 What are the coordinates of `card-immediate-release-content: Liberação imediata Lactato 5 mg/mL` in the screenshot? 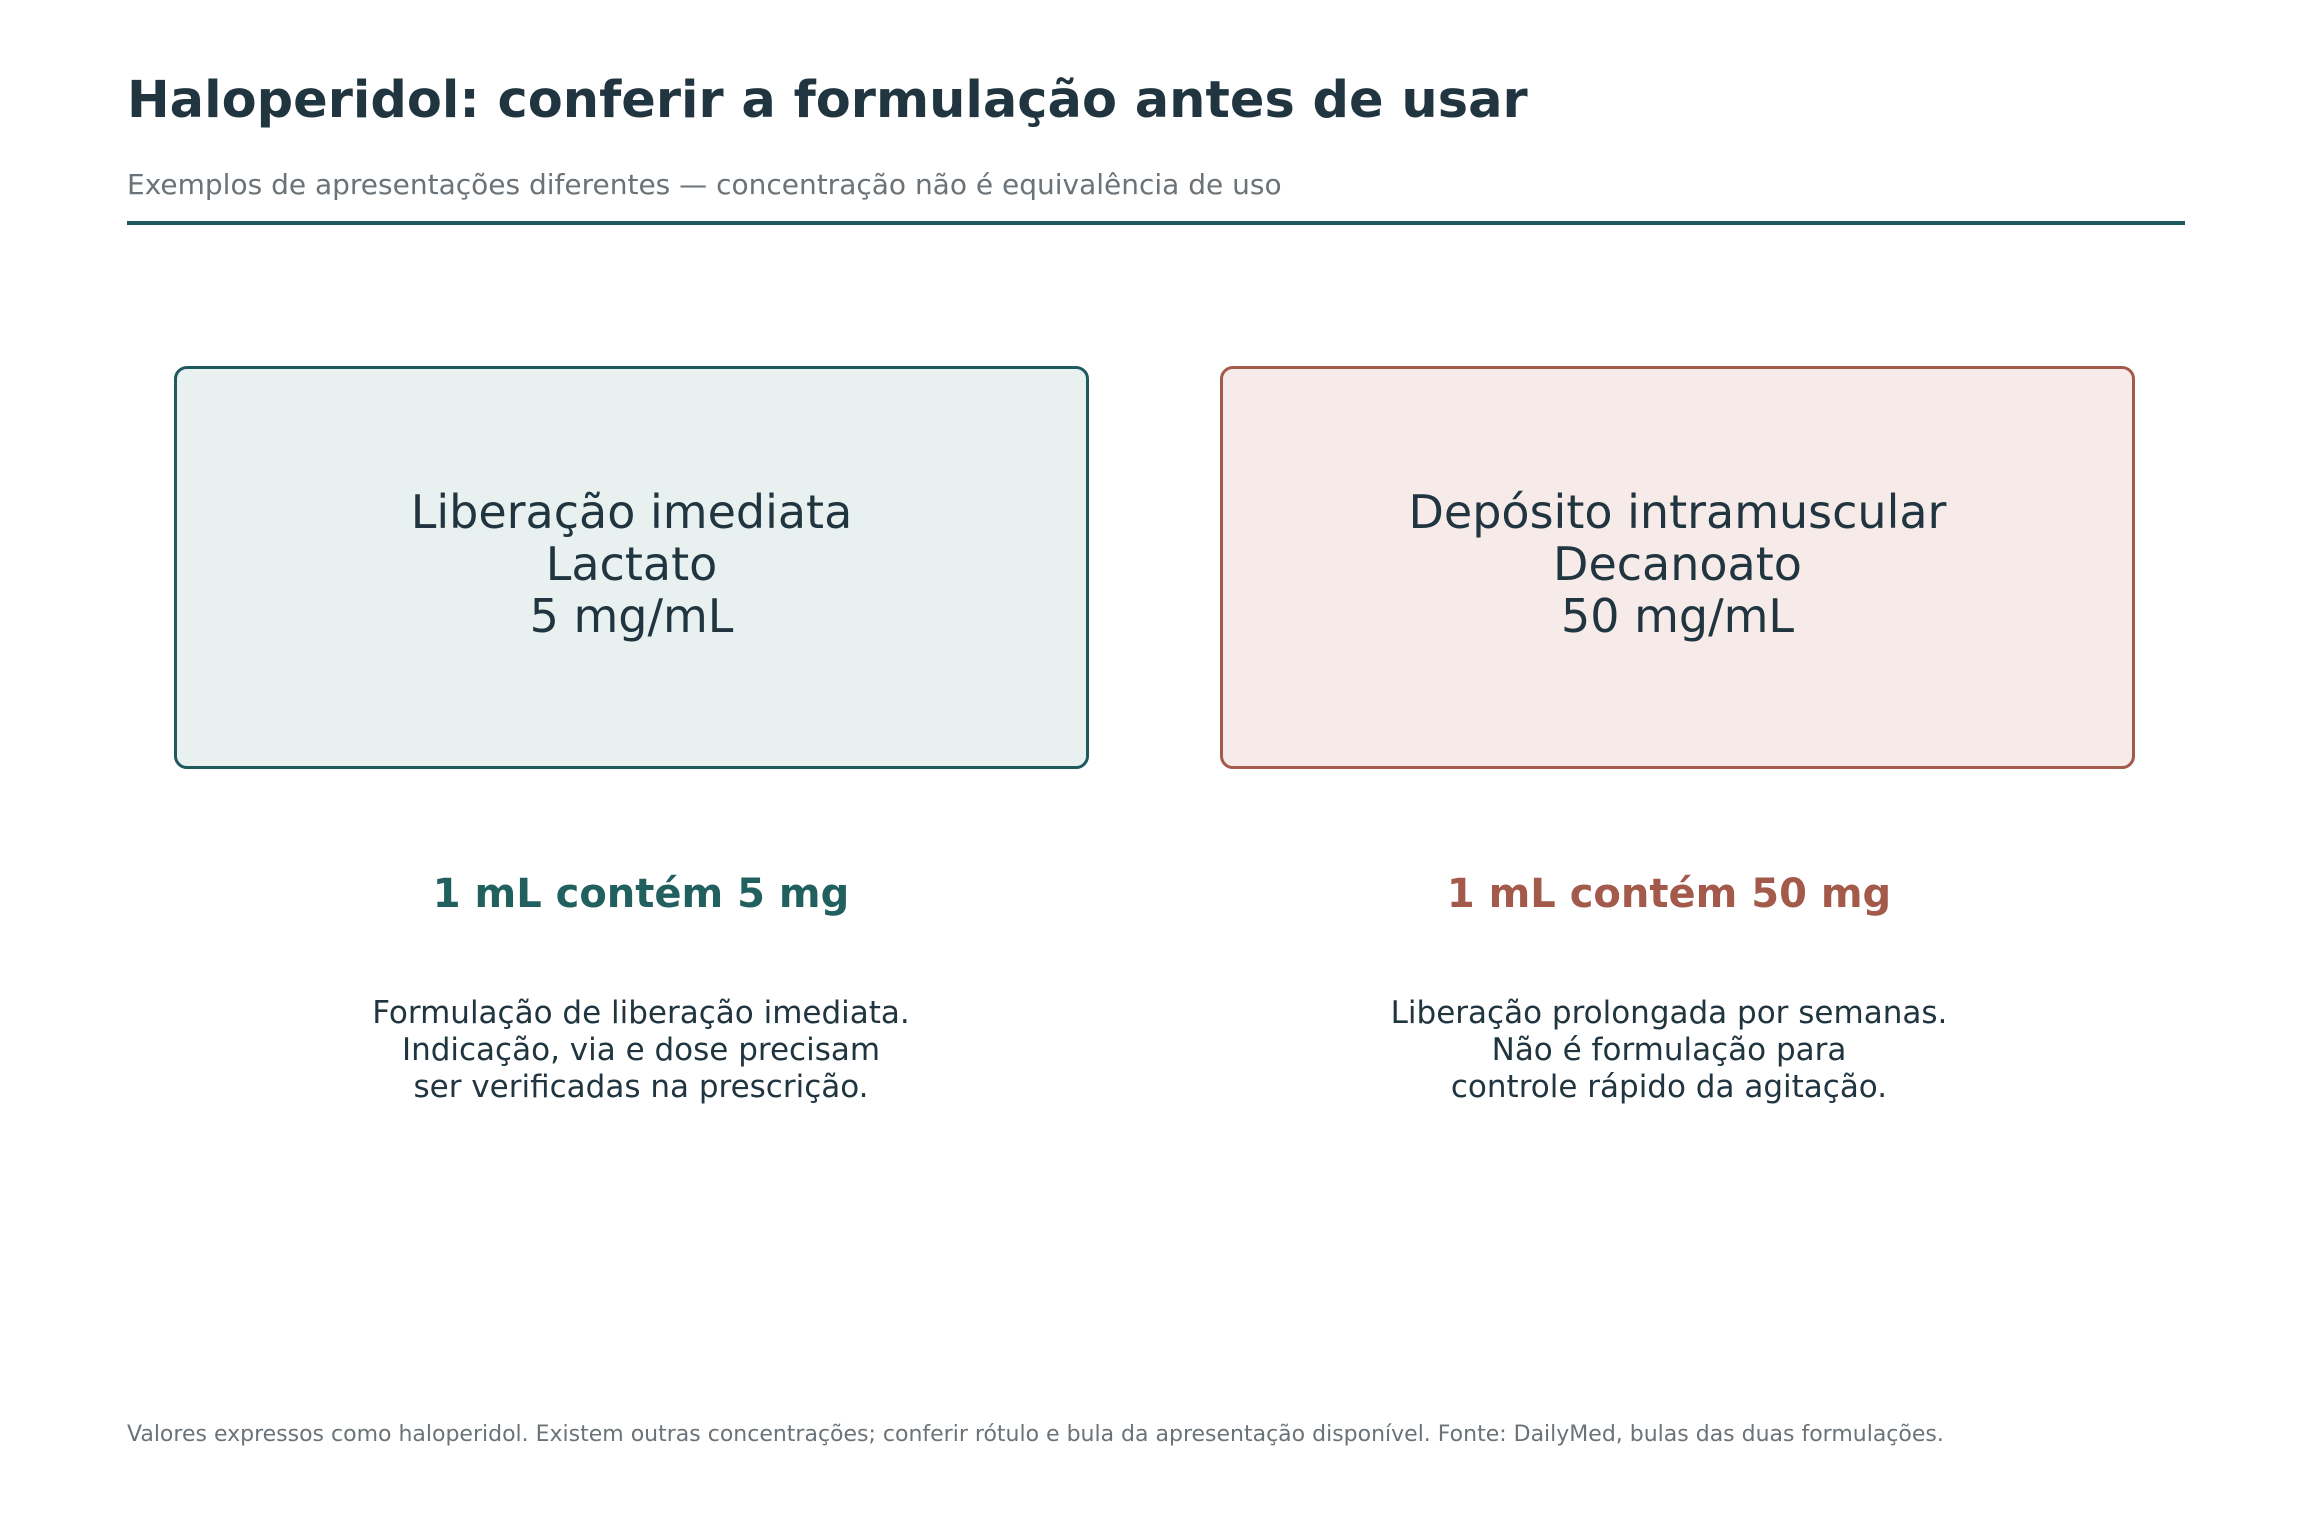 It's located at (632, 564).